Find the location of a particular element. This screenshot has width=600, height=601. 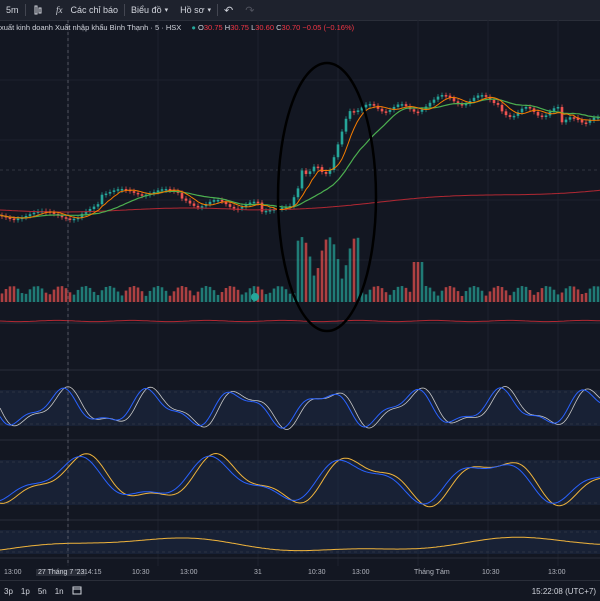

volume-bars is located at coordinates (300, 269).